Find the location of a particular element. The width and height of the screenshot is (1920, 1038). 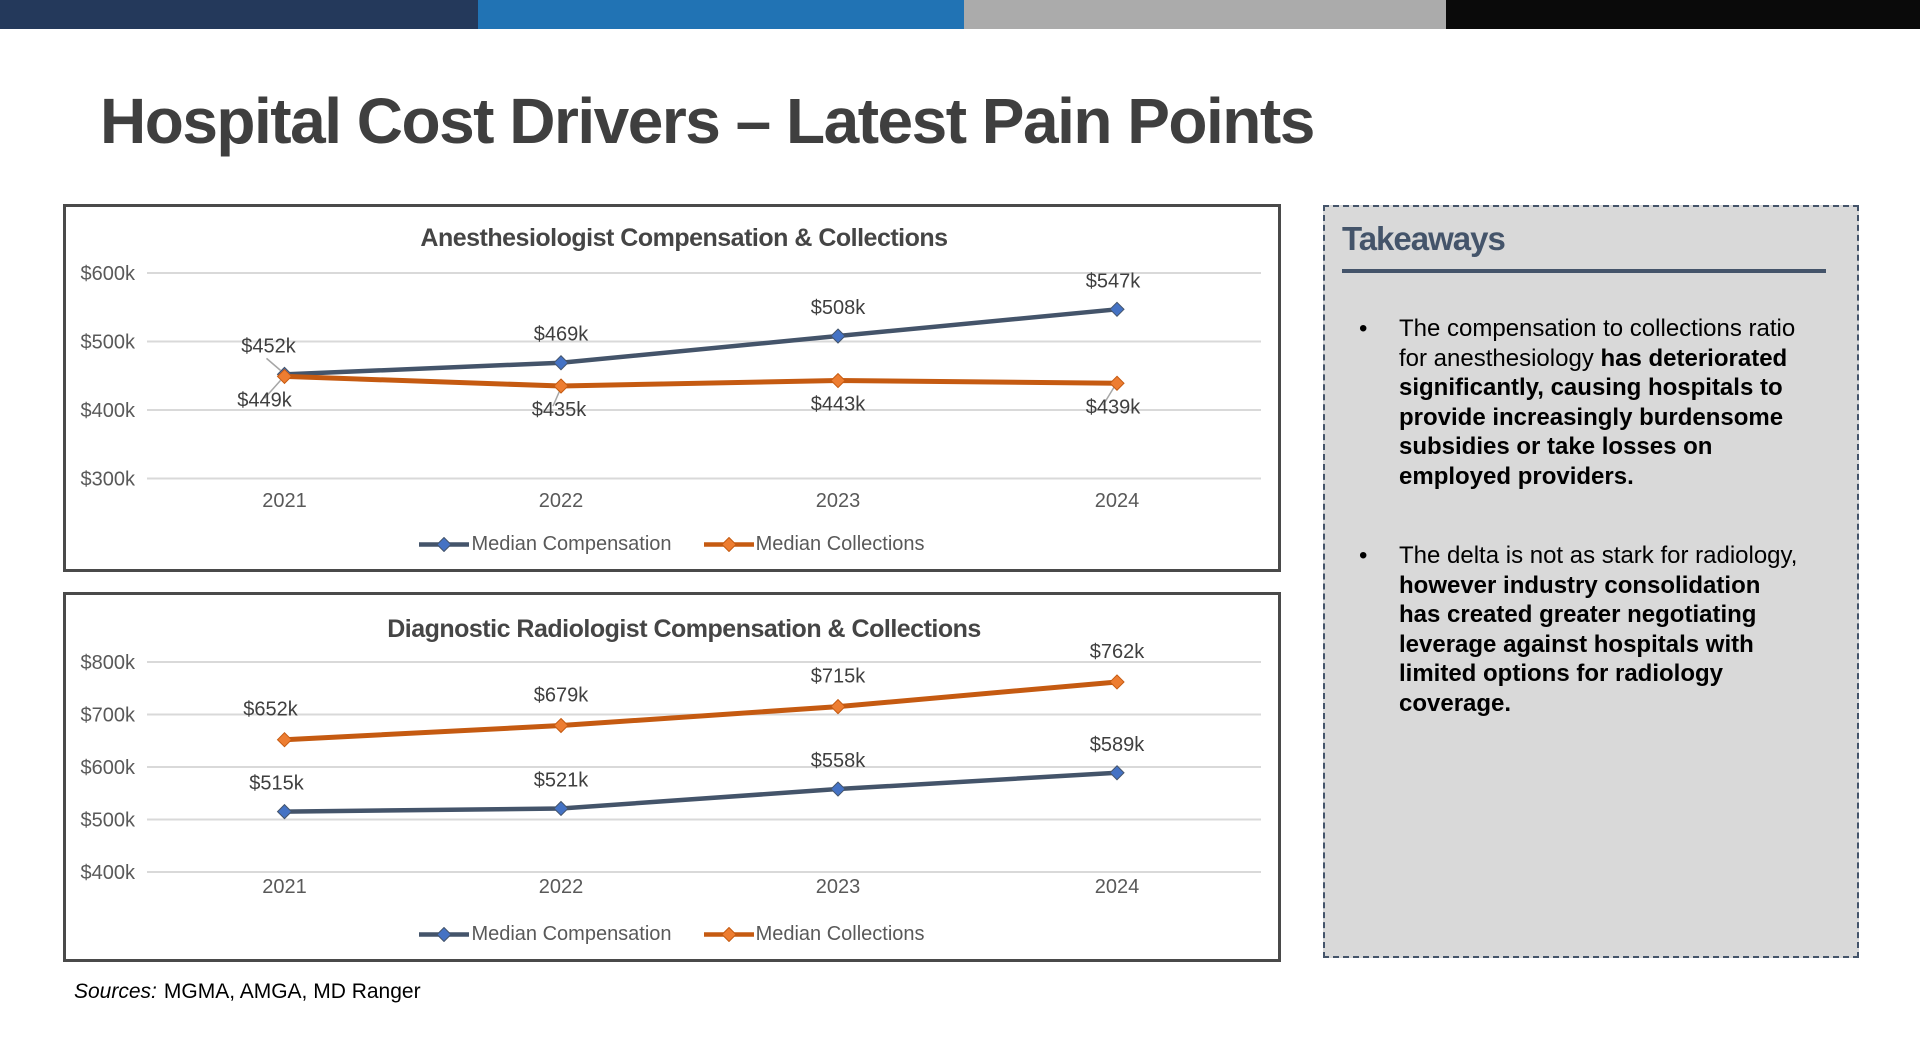

y-tick-label: $300k is located at coordinates (108, 480).